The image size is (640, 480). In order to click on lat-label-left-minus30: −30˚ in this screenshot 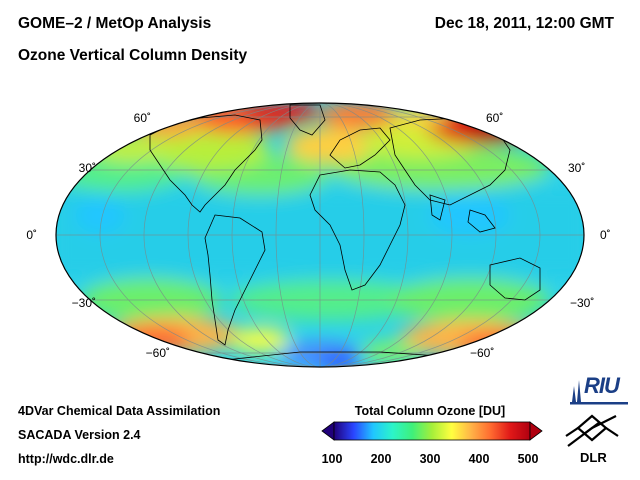, I will do `click(84, 303)`.